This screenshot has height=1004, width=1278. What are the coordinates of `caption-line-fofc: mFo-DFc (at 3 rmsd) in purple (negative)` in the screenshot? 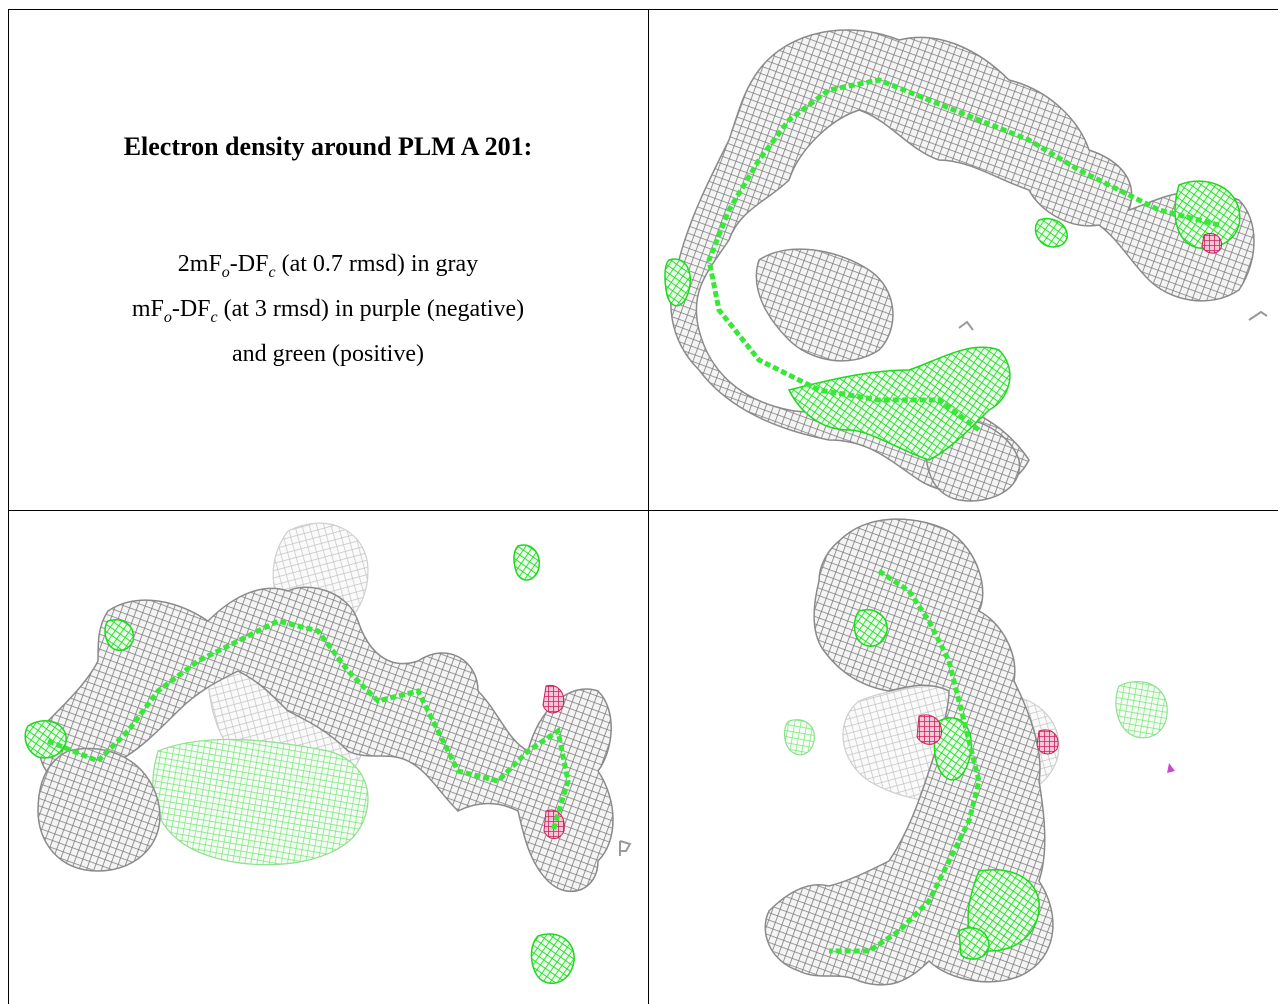 It's located at (328, 311).